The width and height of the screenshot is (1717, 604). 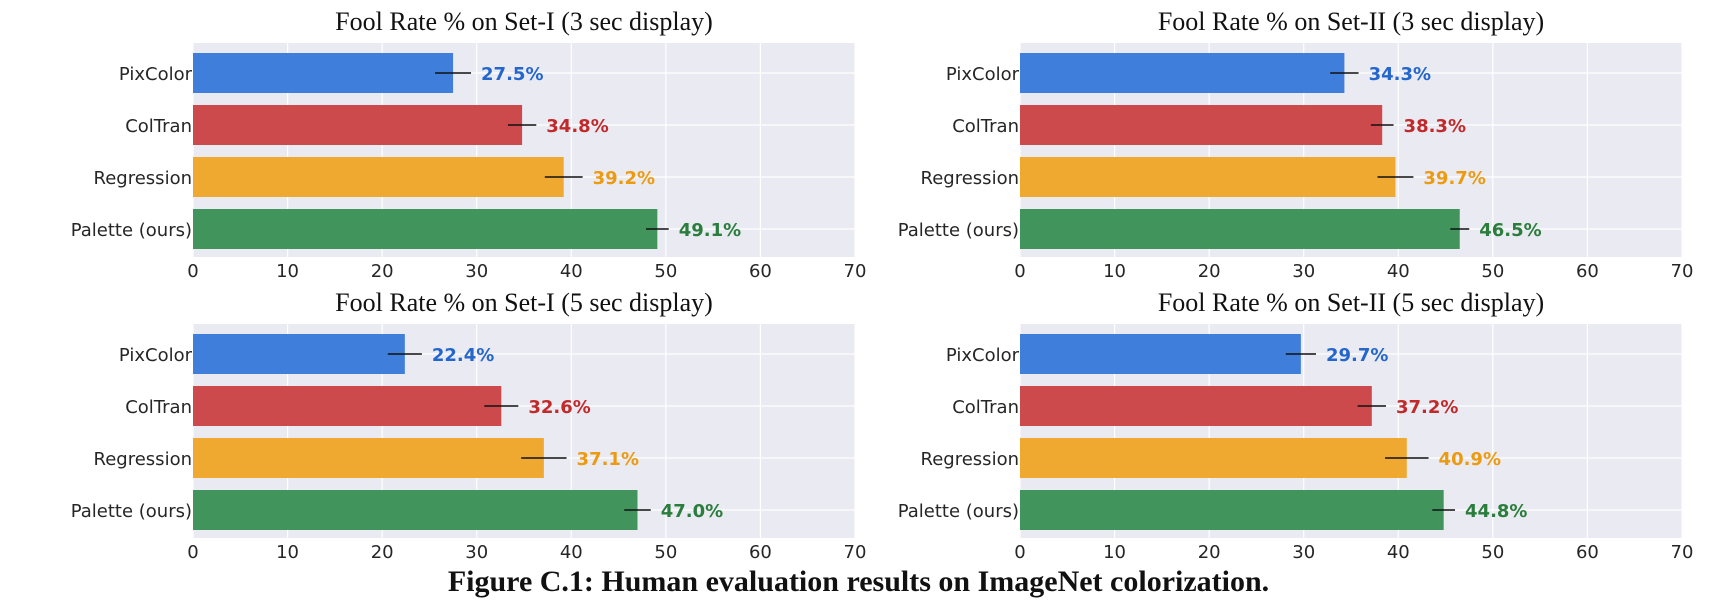 What do you see at coordinates (1357, 355) in the screenshot?
I see `data-label: 29.7%` at bounding box center [1357, 355].